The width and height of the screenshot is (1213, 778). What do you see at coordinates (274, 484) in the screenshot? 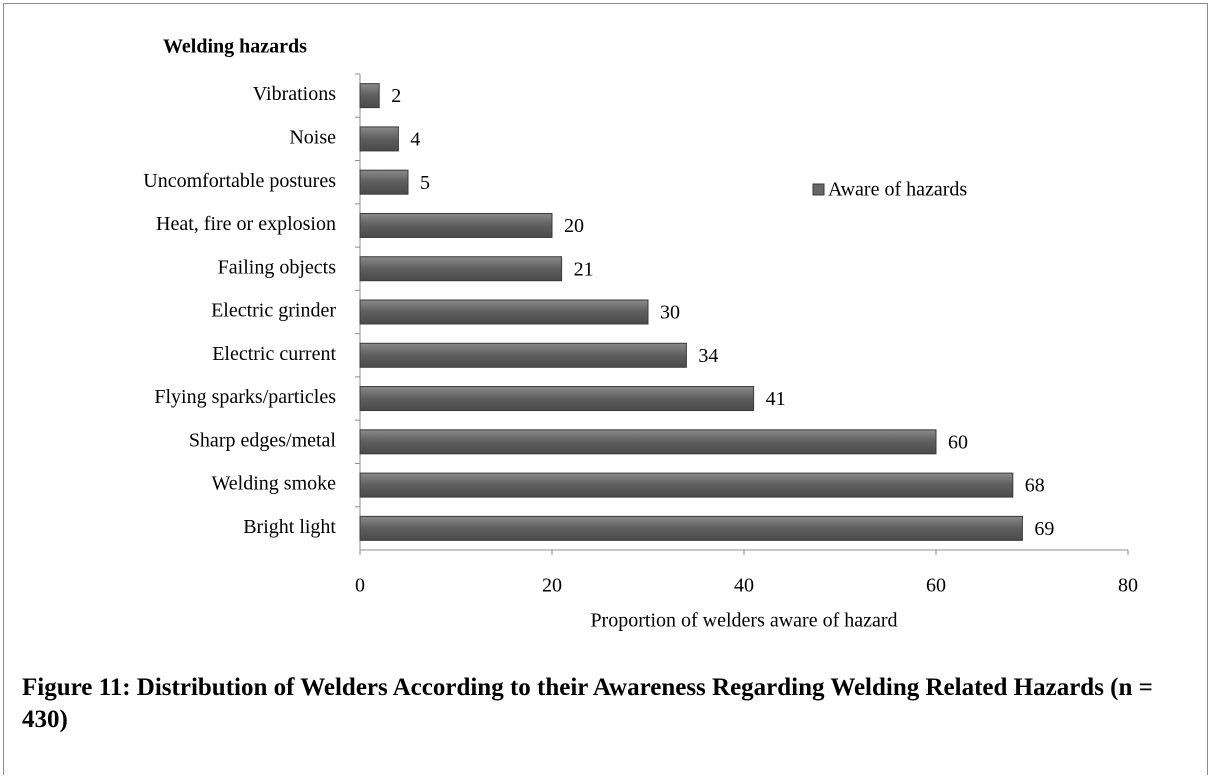
I see `y-tick-label: Welding smoke` at bounding box center [274, 484].